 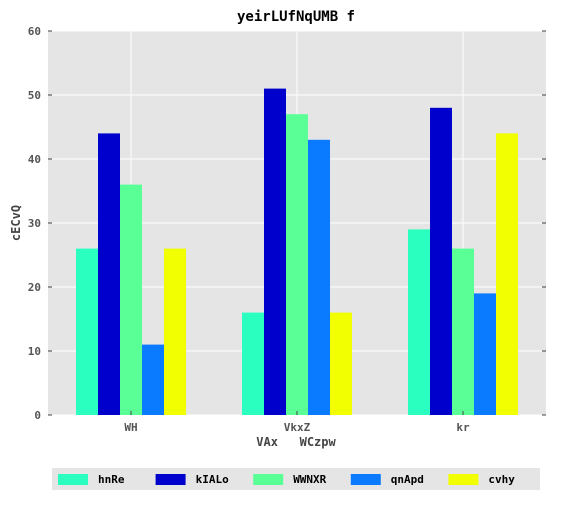 What do you see at coordinates (501, 479) in the screenshot?
I see `legend-label: cvhy` at bounding box center [501, 479].